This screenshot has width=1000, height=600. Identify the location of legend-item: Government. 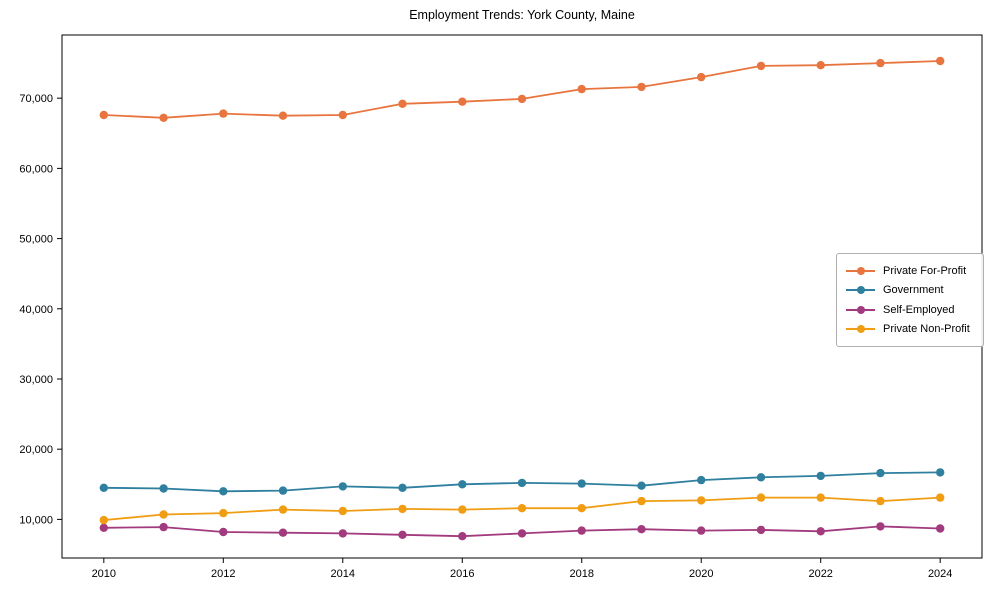
(910, 291).